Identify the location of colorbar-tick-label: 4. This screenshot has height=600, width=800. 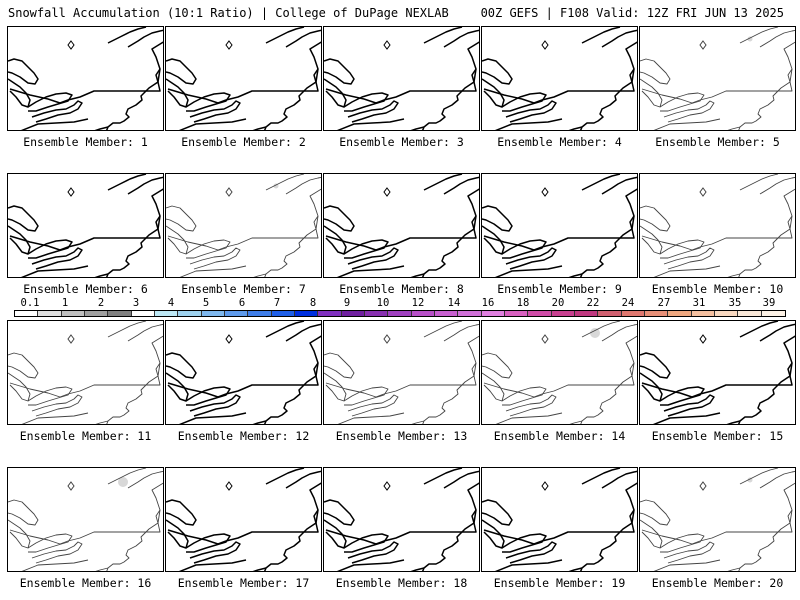
(171, 303).